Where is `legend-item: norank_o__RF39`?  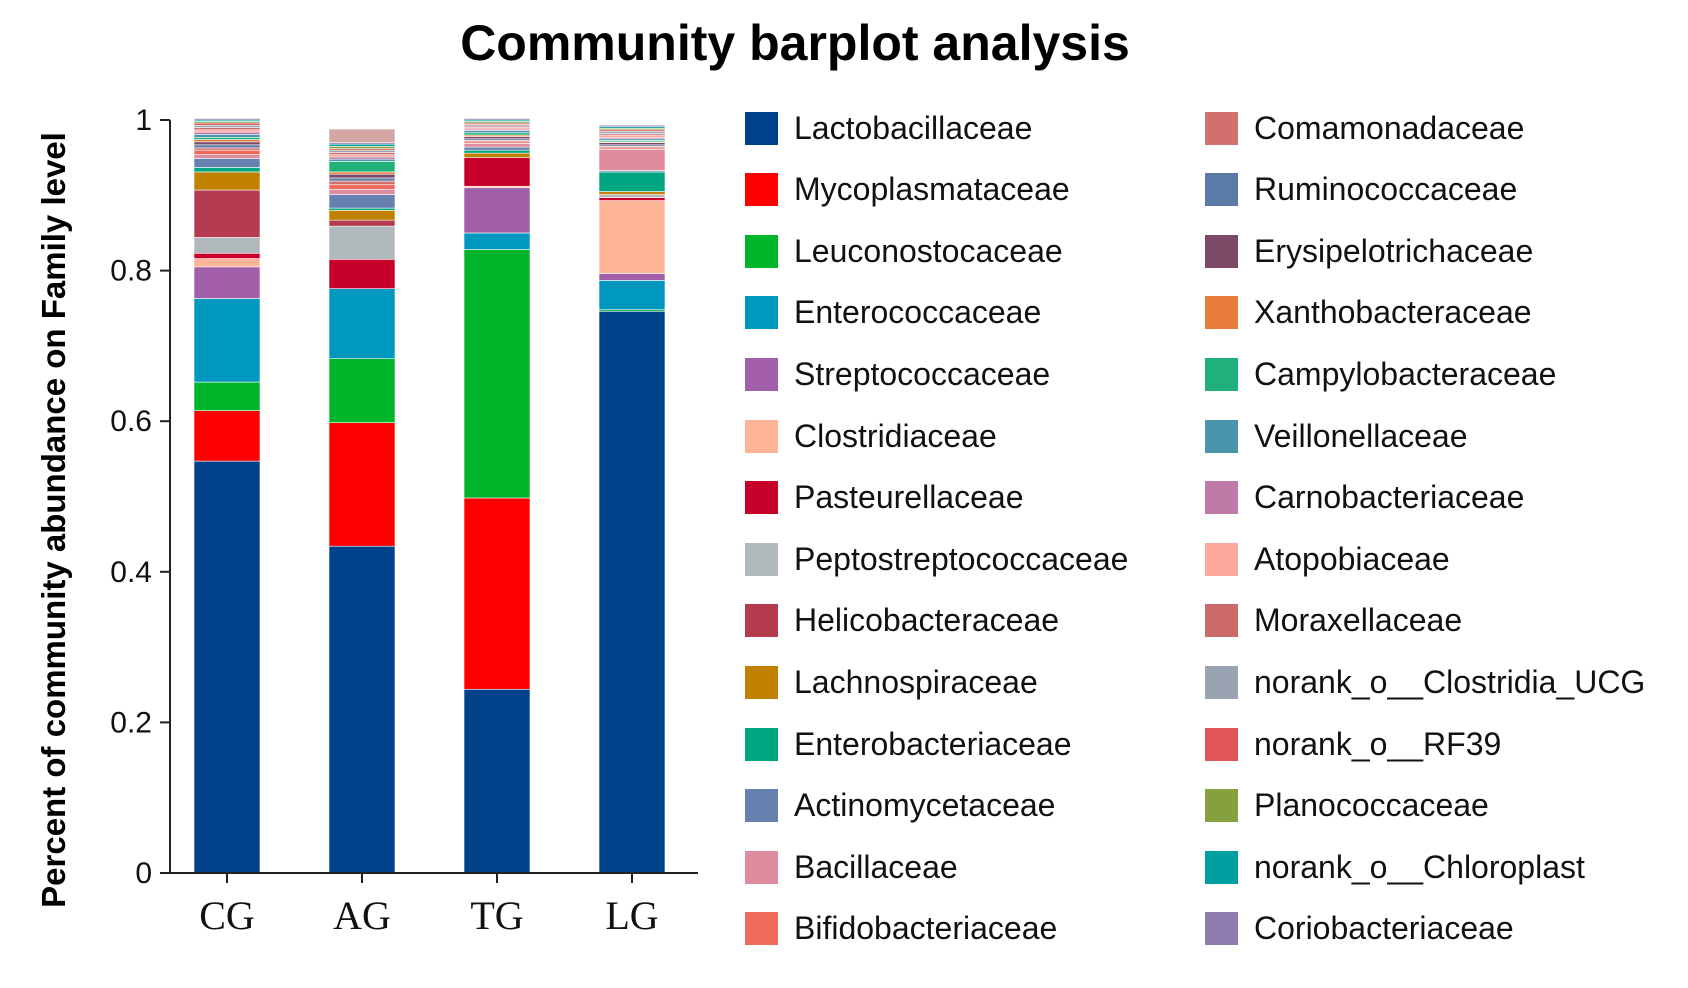 legend-item: norank_o__RF39 is located at coordinates (1353, 744).